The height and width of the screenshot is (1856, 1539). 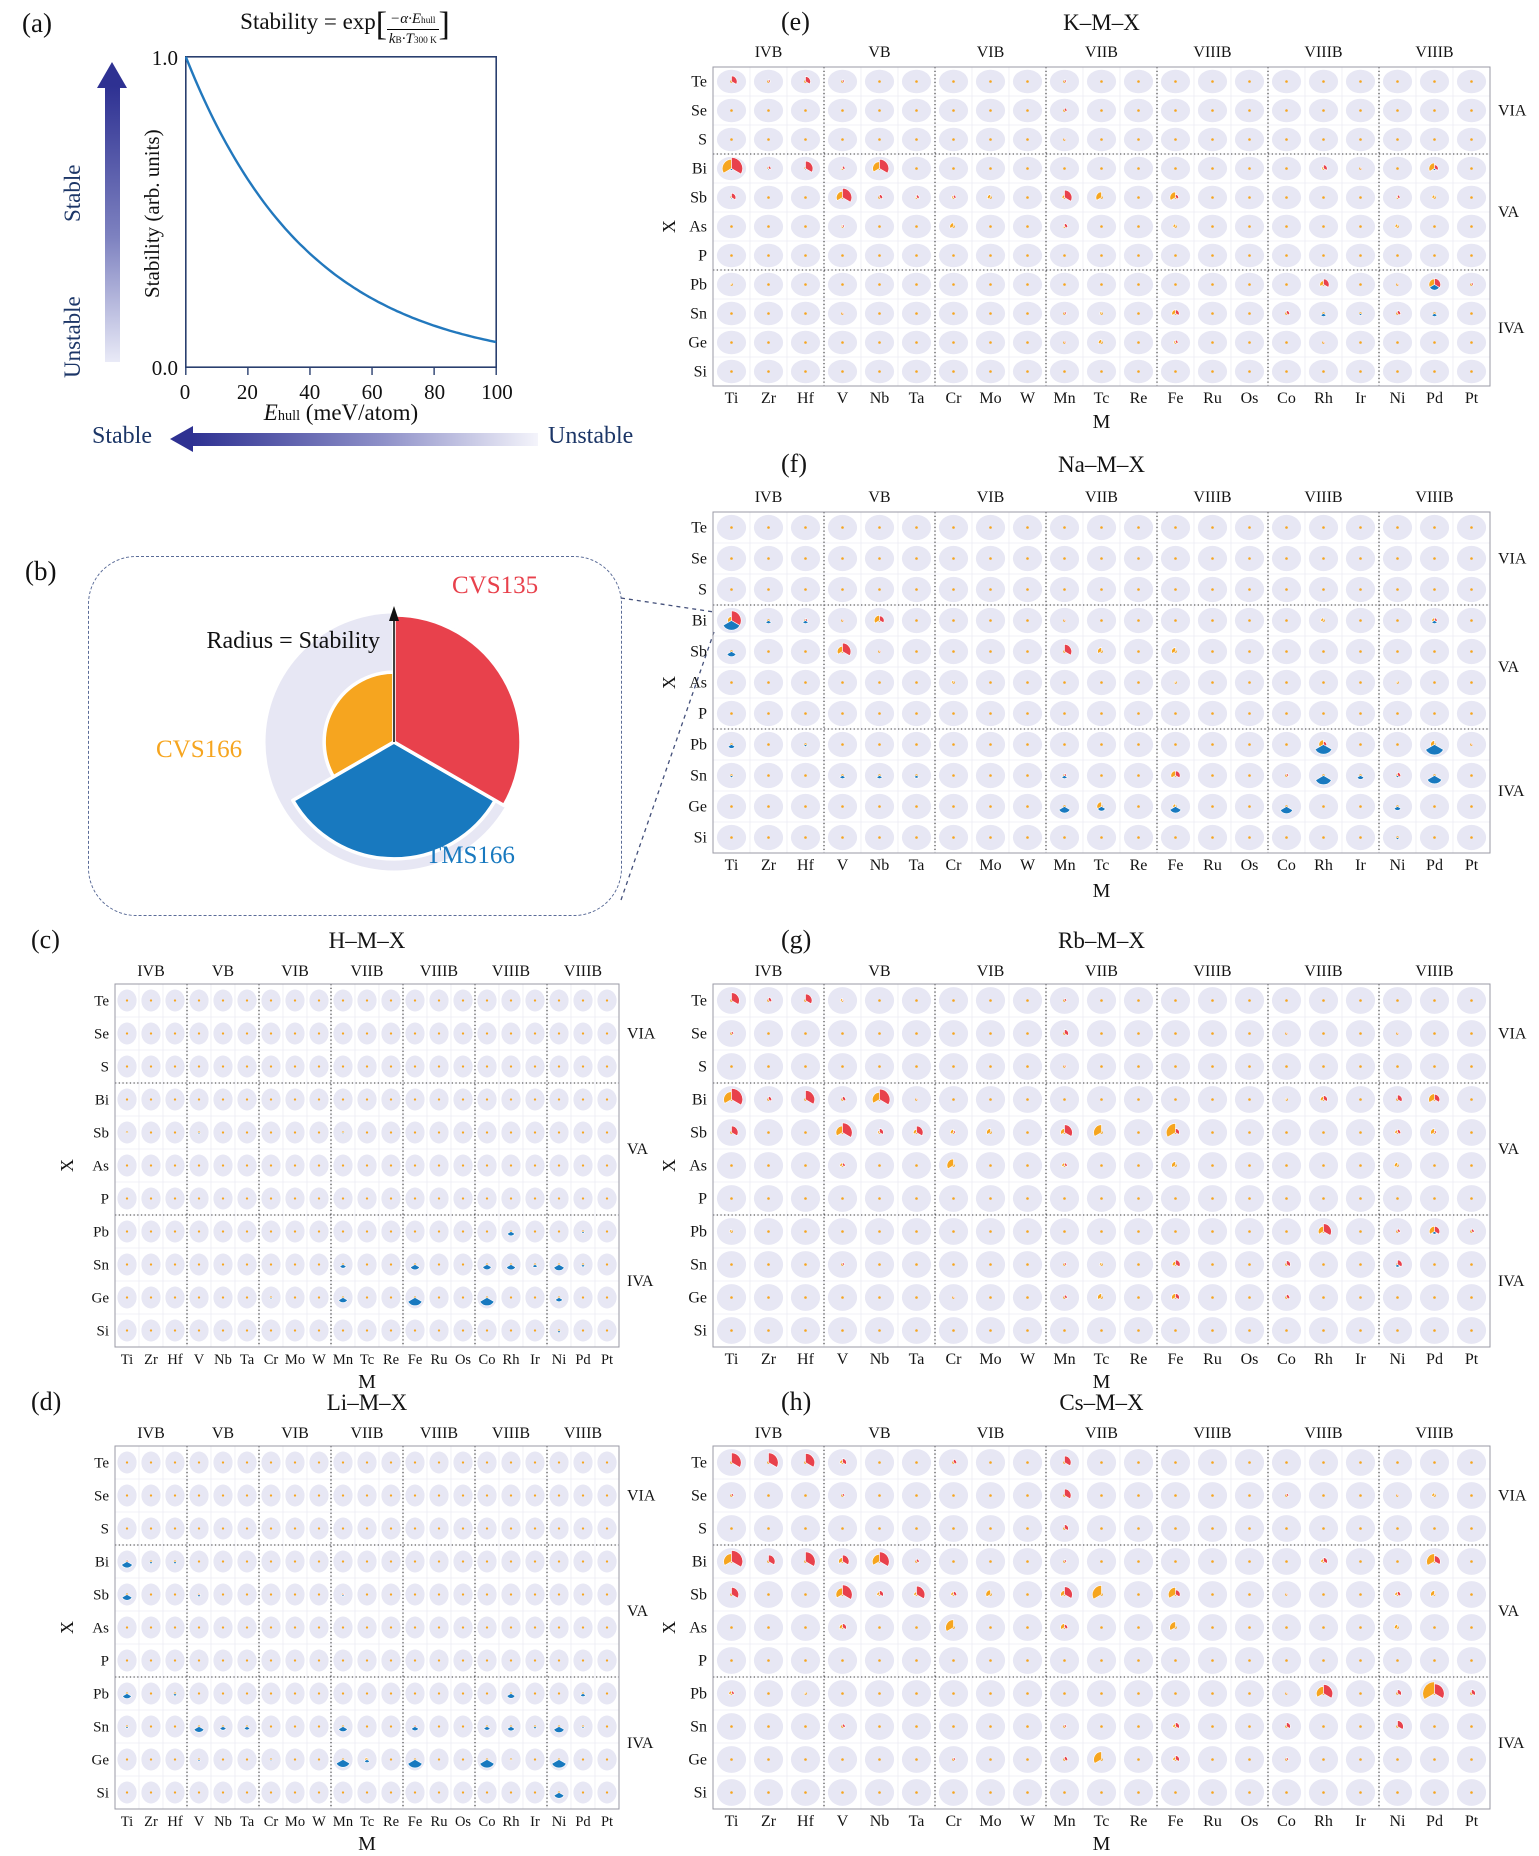 I want to click on x-axis-group-label: X, so click(x=67, y=1627).